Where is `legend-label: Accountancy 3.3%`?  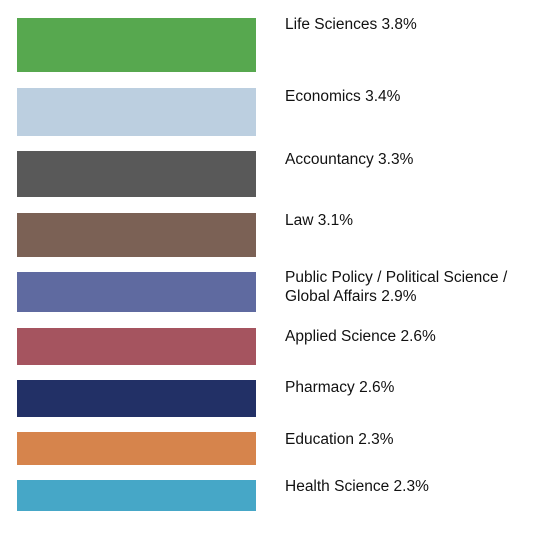 legend-label: Accountancy 3.3% is located at coordinates (349, 159).